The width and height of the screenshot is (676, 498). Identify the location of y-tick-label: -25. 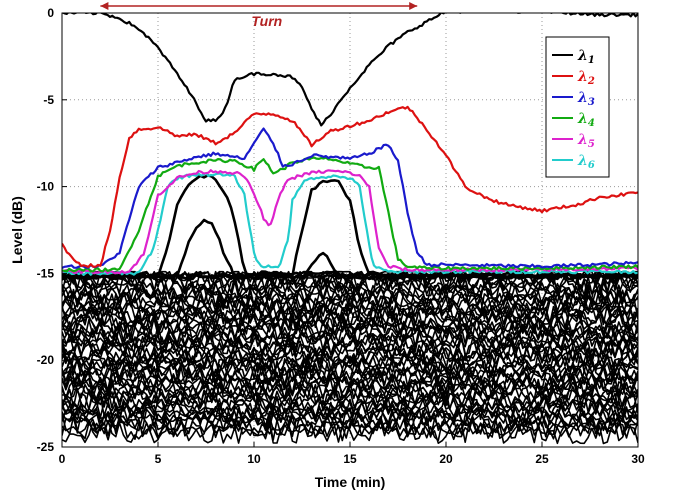
(46, 447).